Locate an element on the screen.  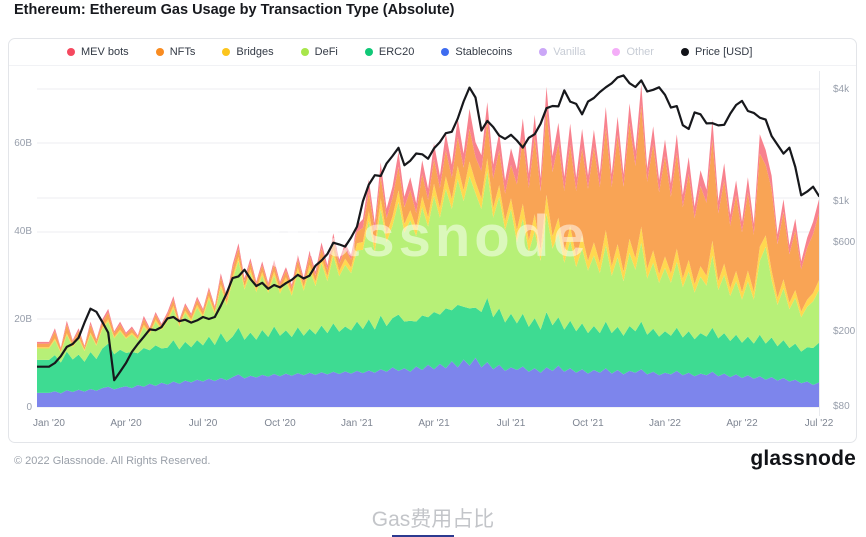
legend-item-price: Price [USD] is located at coordinates (716, 52).